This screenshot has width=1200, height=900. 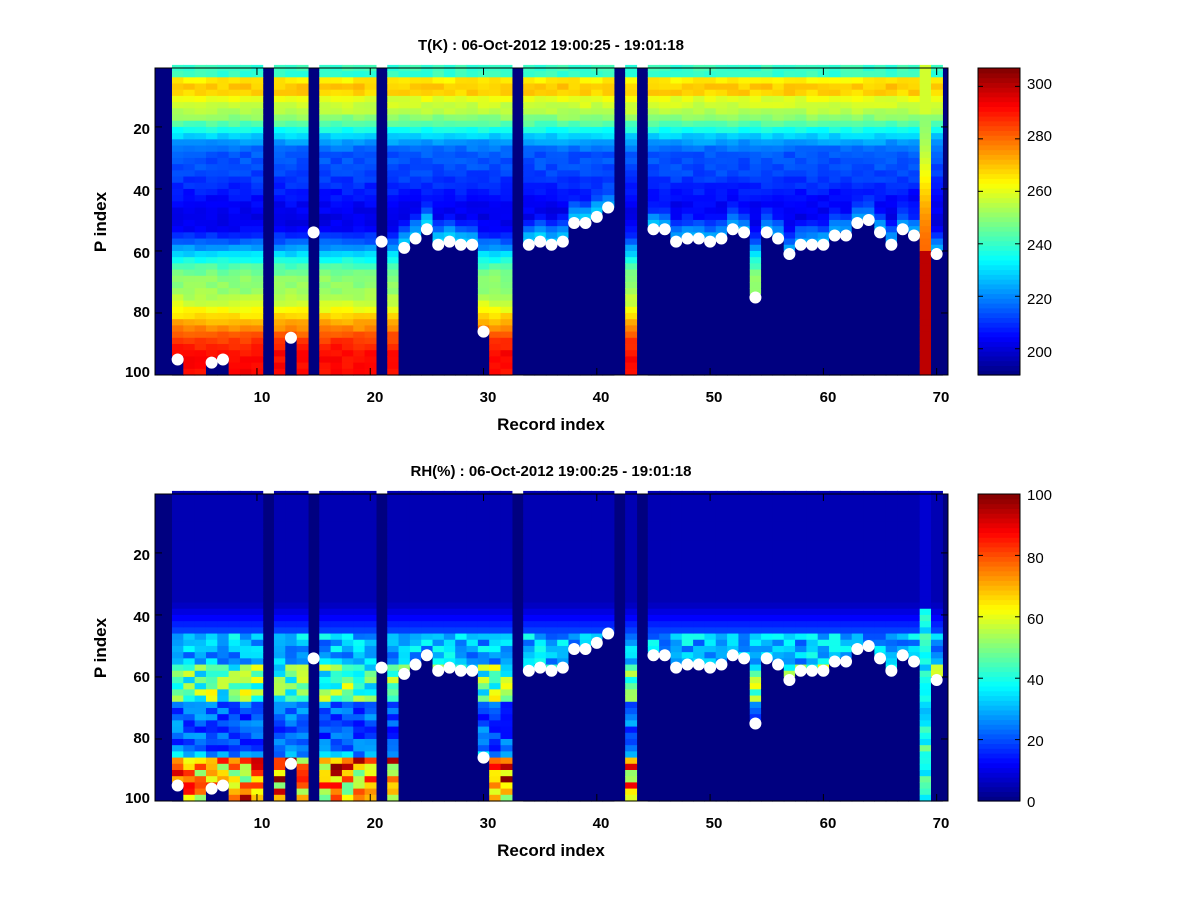 I want to click on temperature-x-tick-label: 50, so click(x=714, y=397).